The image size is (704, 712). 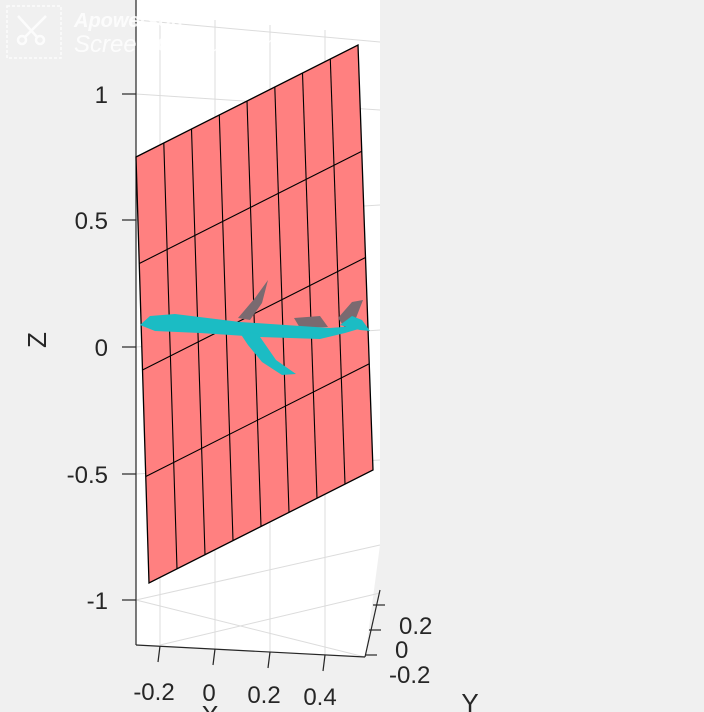 What do you see at coordinates (263, 695) in the screenshot?
I see `x-tick-label: 0.2` at bounding box center [263, 695].